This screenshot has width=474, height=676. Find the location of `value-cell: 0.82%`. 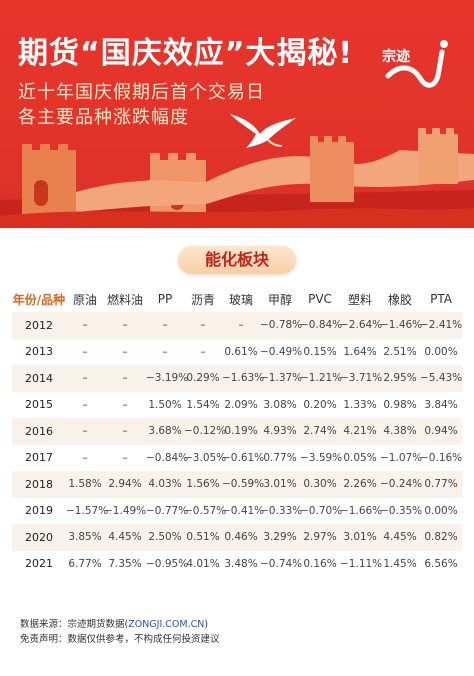

value-cell: 0.82% is located at coordinates (441, 537).